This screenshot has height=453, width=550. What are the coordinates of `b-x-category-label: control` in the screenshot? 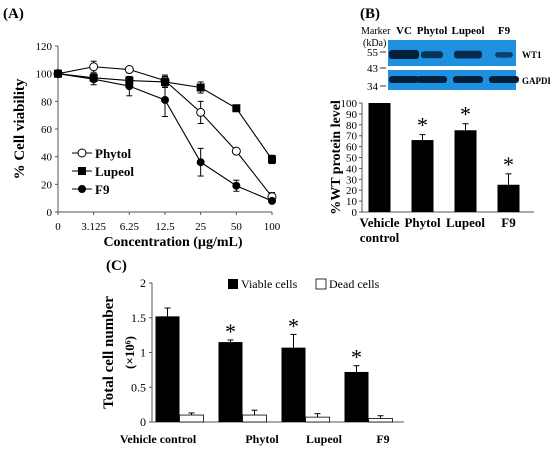 It's located at (380, 237).